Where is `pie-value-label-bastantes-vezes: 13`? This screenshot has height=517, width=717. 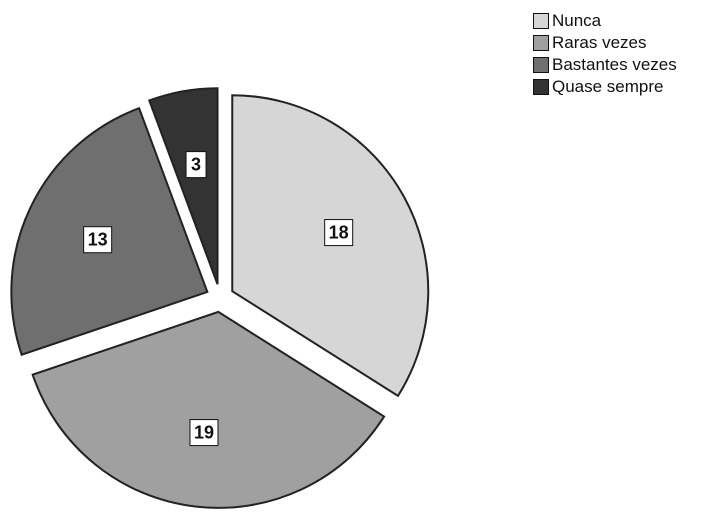
pie-value-label-bastantes-vezes: 13 is located at coordinates (98, 240).